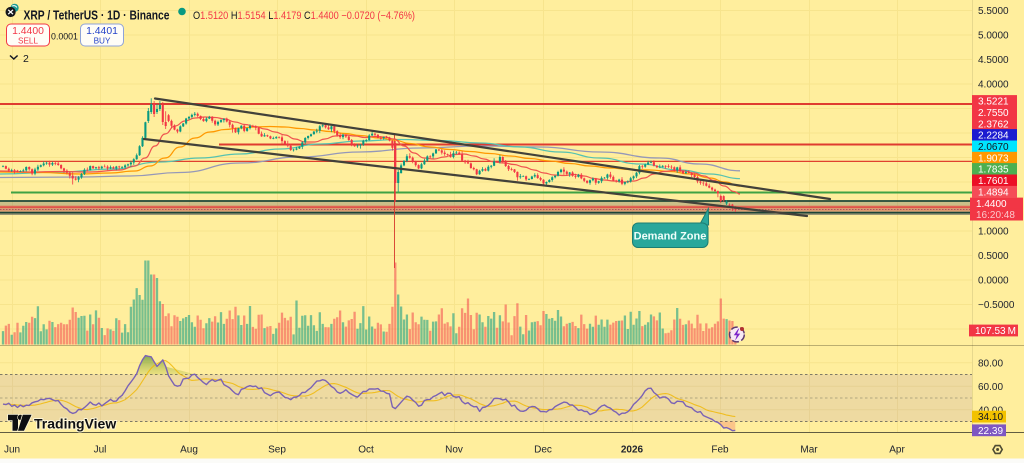 The width and height of the screenshot is (1024, 463). I want to click on svg-text: 1.7601, so click(993, 181).